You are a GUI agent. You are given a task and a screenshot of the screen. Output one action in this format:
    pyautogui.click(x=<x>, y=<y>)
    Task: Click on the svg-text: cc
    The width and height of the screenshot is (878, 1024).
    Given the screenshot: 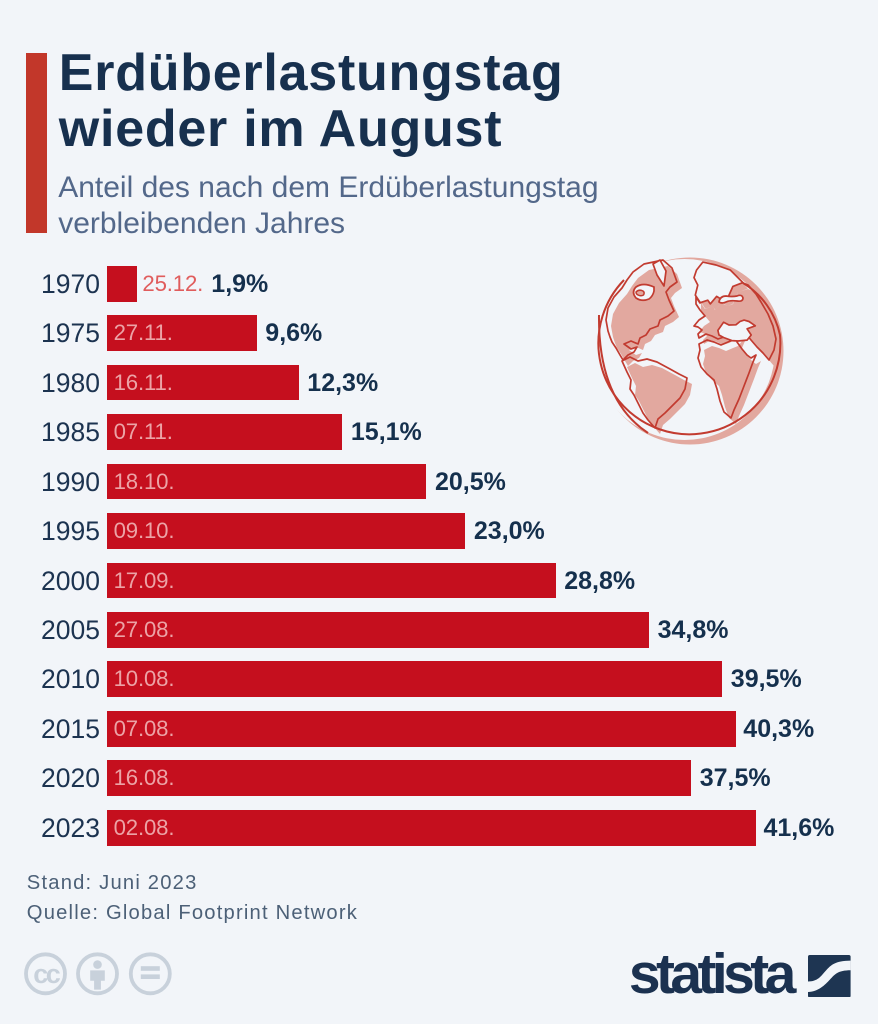 What is the action you would take?
    pyautogui.click(x=47, y=974)
    